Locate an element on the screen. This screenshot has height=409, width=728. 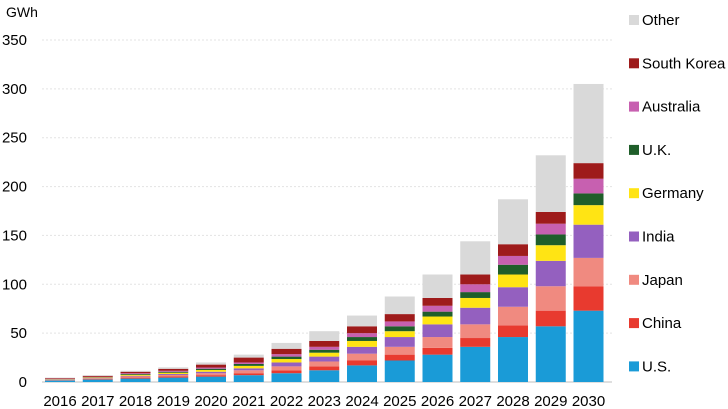
x-tick-label: 2021 is located at coordinates (248, 401).